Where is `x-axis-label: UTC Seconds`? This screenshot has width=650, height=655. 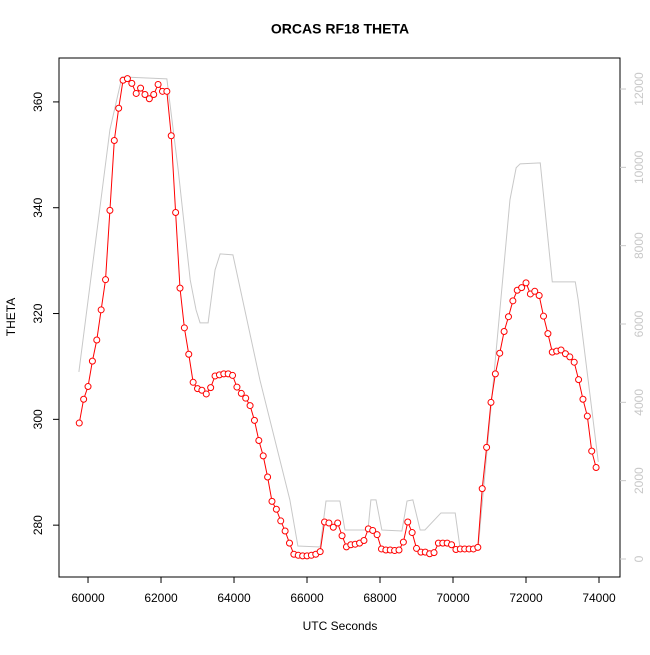 x-axis-label: UTC Seconds is located at coordinates (340, 626).